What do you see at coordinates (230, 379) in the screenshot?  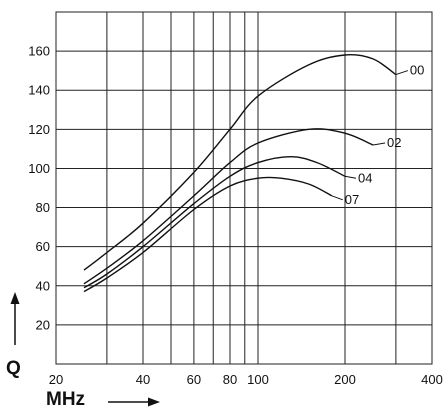 I see `x-tick-label: 80` at bounding box center [230, 379].